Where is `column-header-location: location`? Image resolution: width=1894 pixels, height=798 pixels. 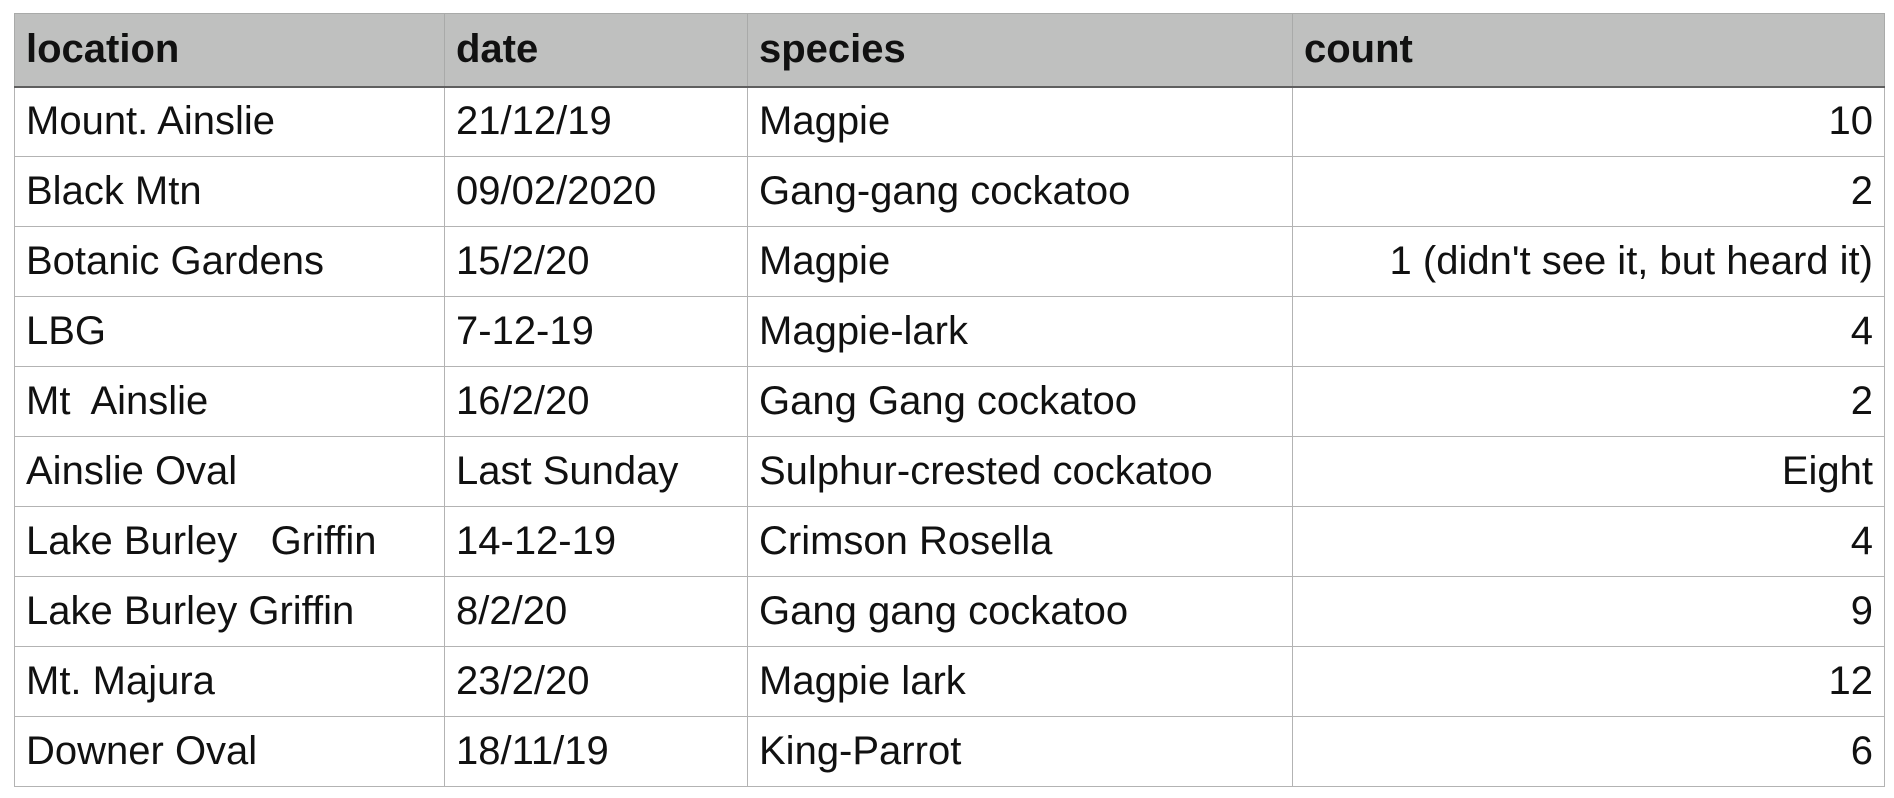
column-header-location: location is located at coordinates (229, 50).